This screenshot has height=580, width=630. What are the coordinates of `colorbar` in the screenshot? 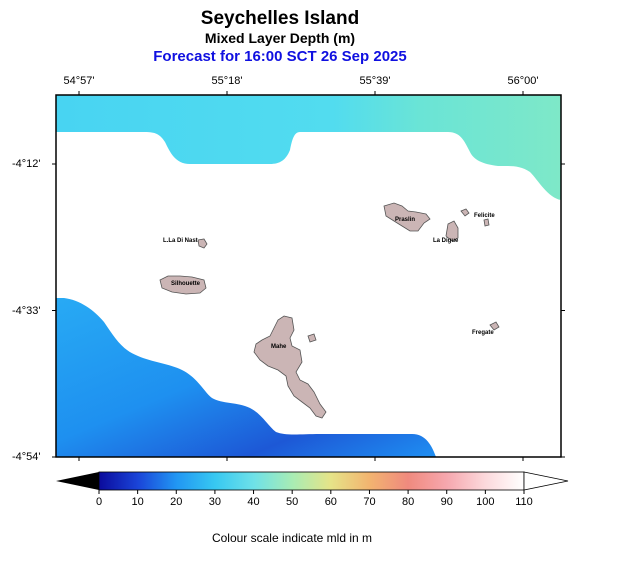 It's located at (312, 482).